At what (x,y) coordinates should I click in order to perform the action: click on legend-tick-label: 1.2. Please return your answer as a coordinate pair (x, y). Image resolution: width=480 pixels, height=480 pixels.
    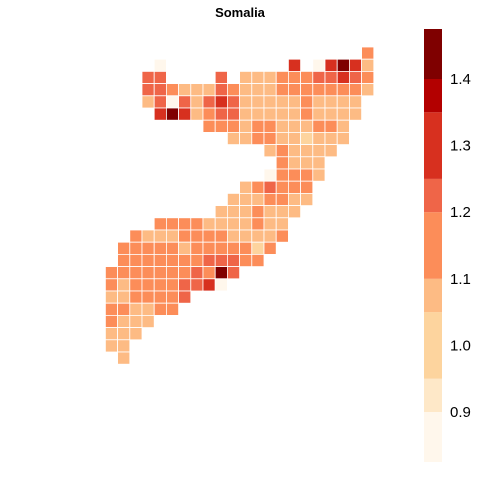
    Looking at the image, I should click on (460, 212).